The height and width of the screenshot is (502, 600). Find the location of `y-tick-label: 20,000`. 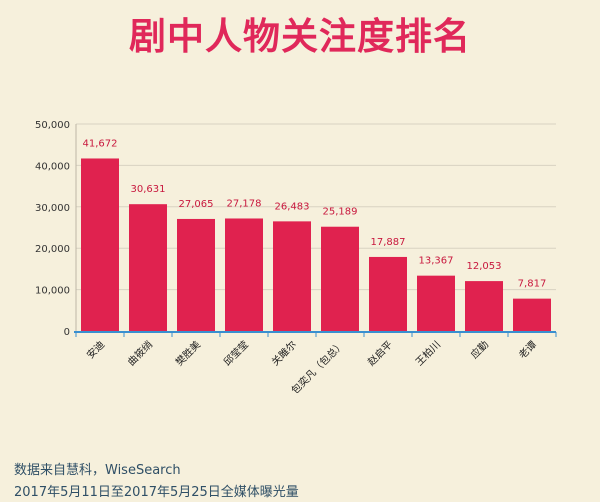

y-tick-label: 20,000 is located at coordinates (52, 249).